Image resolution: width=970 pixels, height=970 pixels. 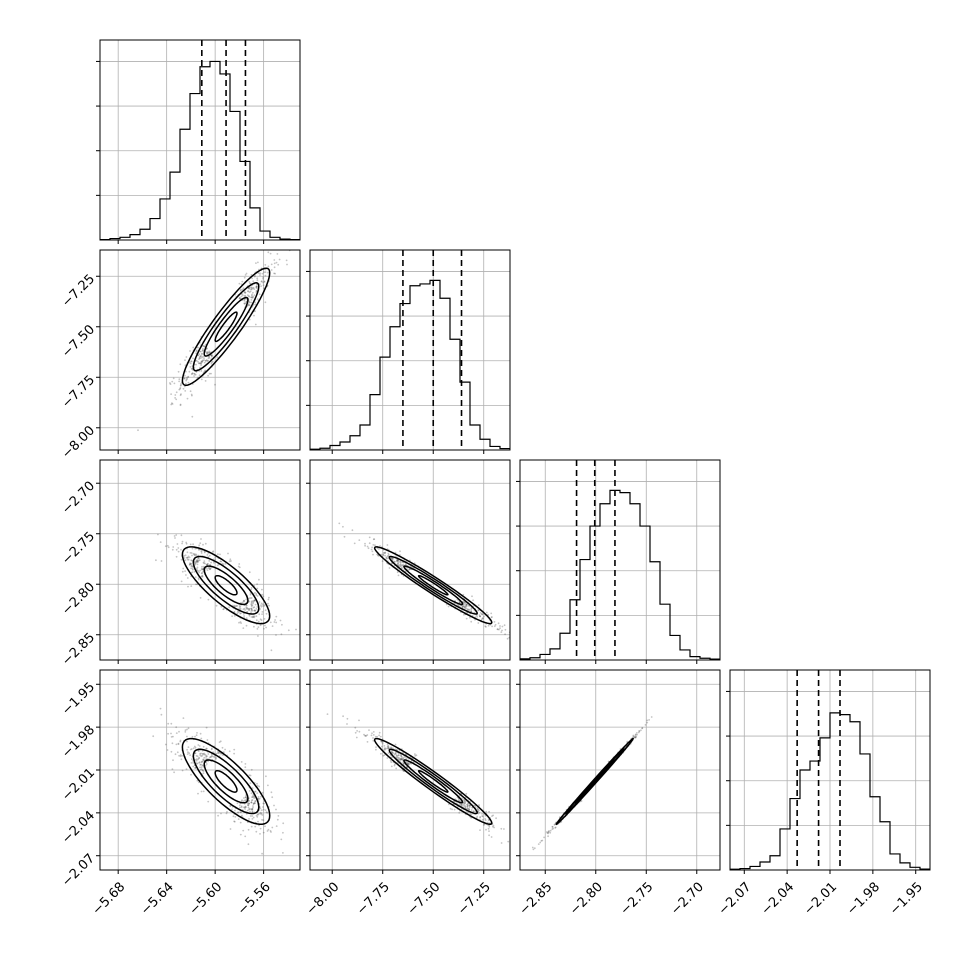 I want to click on panel-3-2: −2.85 −2.80 −2.75 −2.70, so click(x=618, y=794).